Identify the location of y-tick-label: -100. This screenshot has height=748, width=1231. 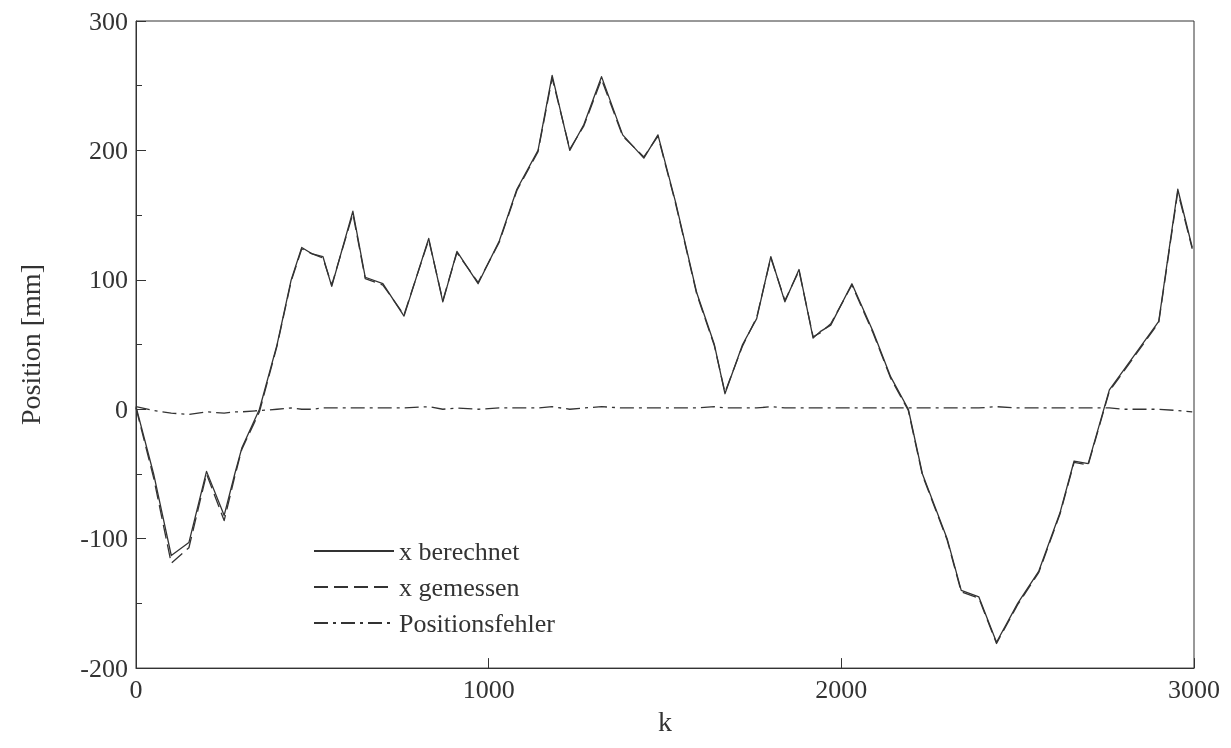
(104, 539).